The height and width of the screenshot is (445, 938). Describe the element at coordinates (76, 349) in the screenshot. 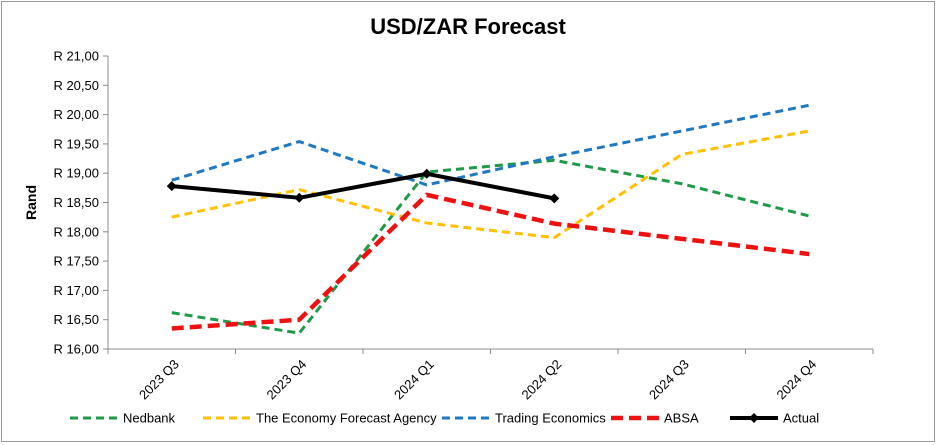

I see `y-tick-label: R 16,00` at that location.